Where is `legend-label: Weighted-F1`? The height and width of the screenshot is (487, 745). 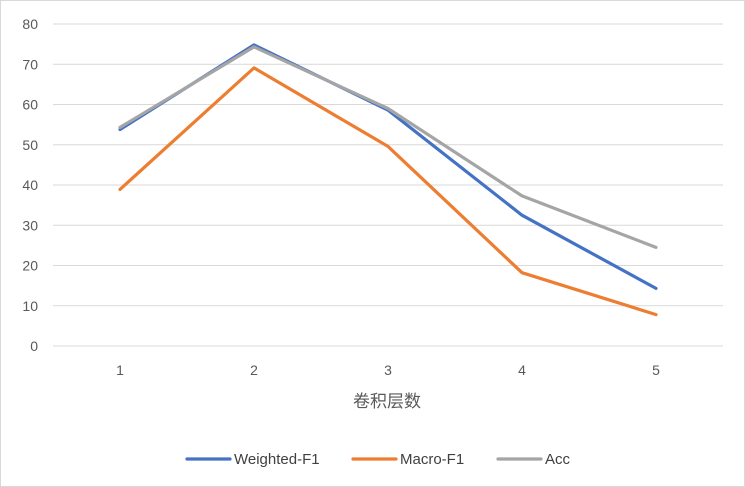
legend-label: Weighted-F1 is located at coordinates (277, 459).